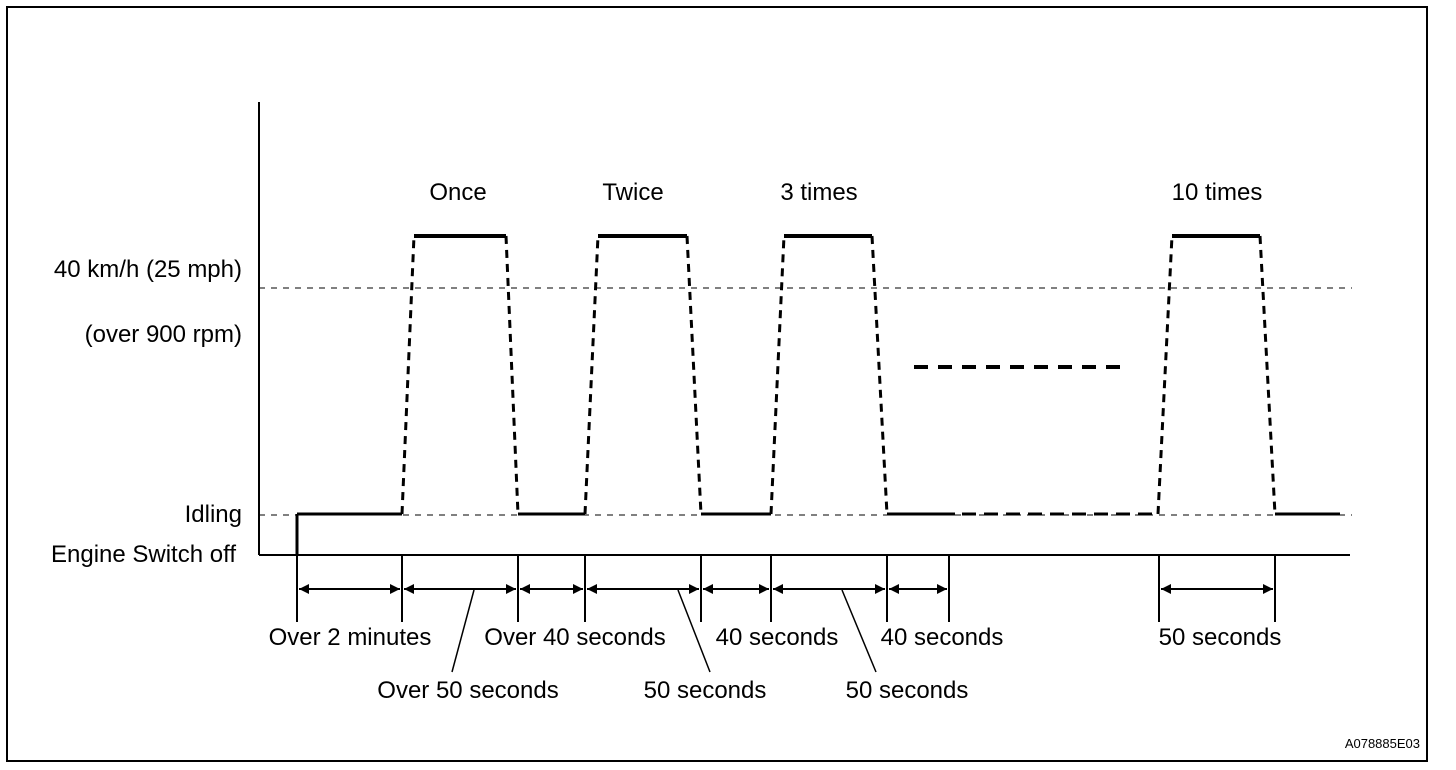 This screenshot has width=1456, height=770. What do you see at coordinates (143, 554) in the screenshot?
I see `engine-off-level-label: Engine Switch off` at bounding box center [143, 554].